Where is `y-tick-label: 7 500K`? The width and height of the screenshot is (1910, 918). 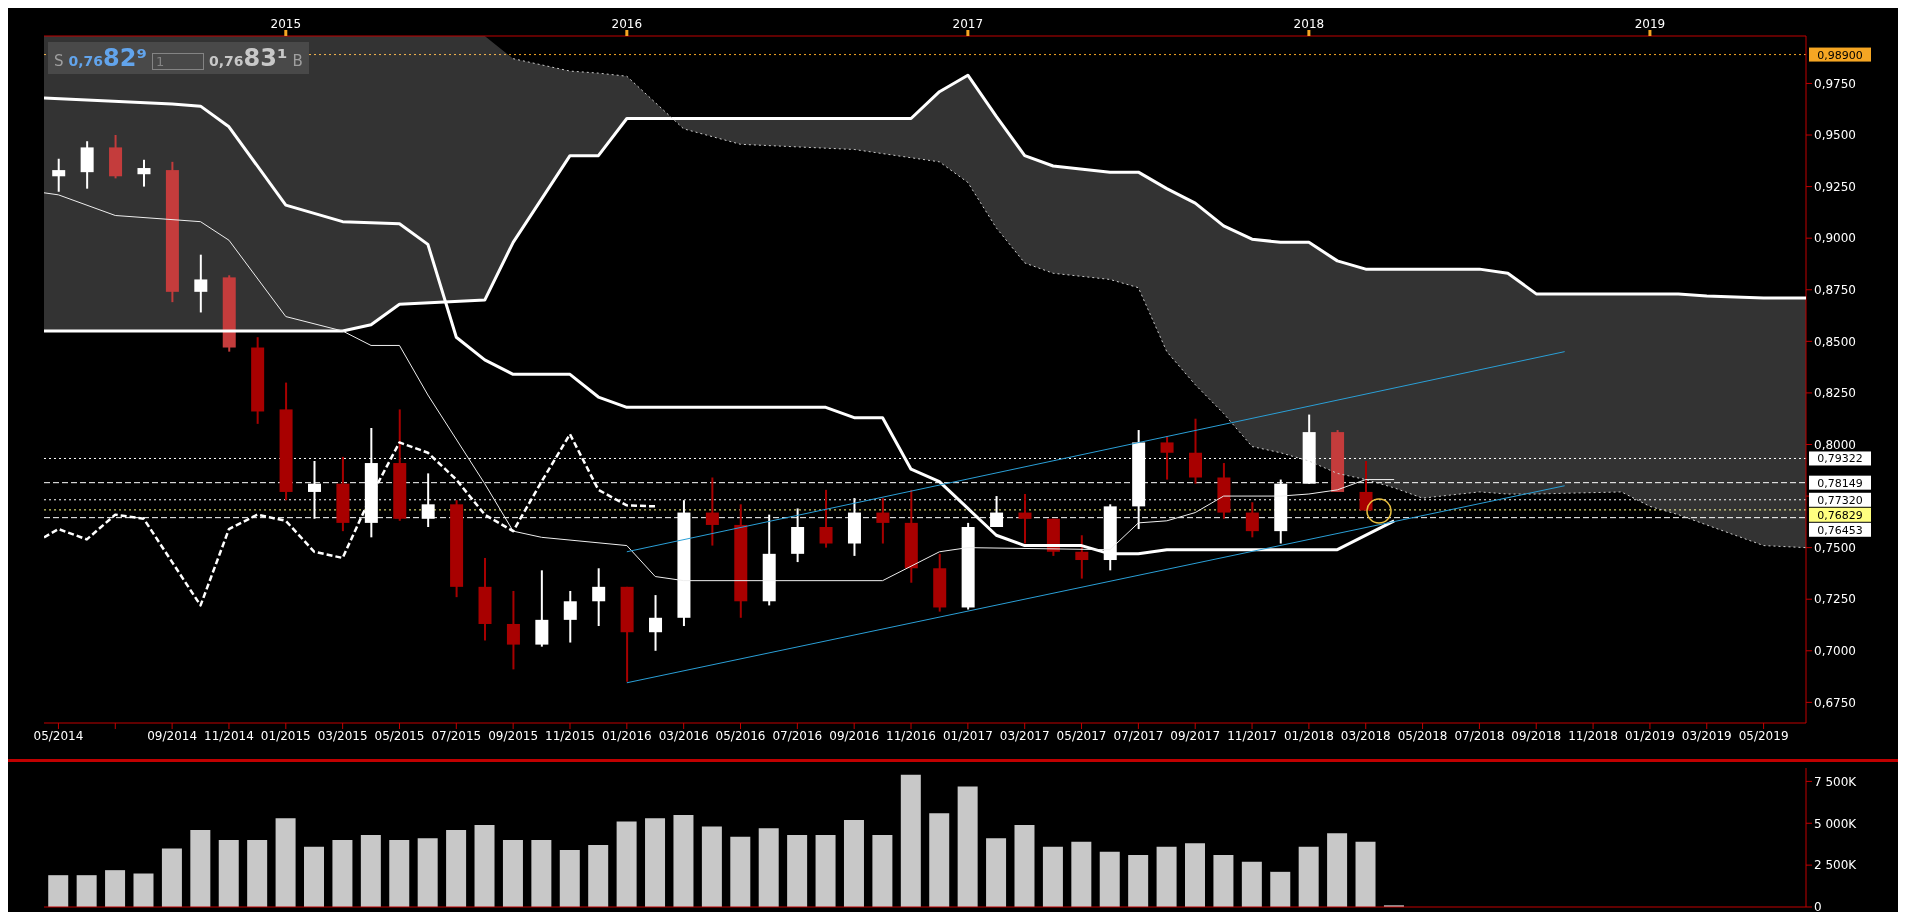 y-tick-label: 7 500K is located at coordinates (1836, 781).